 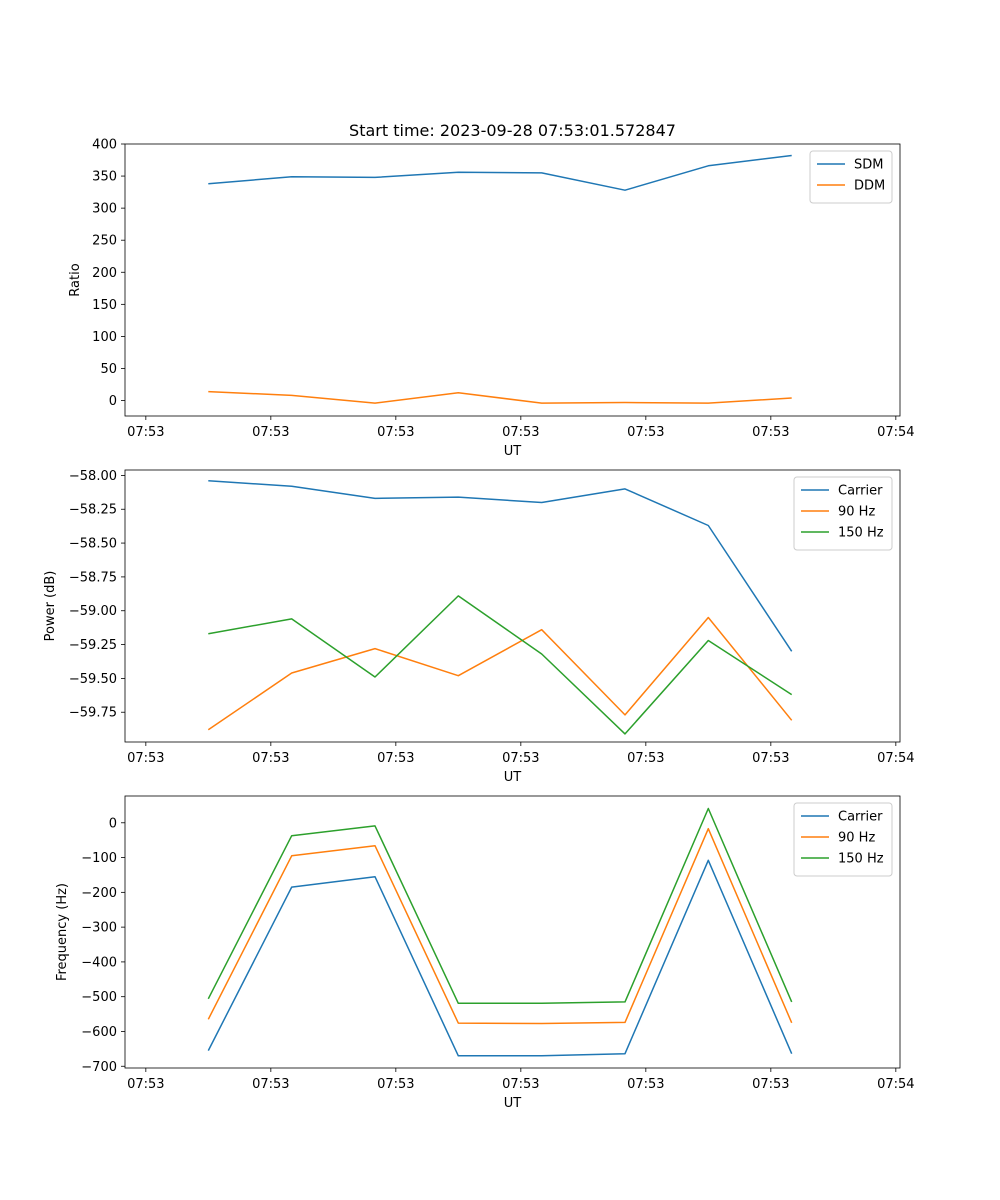 I want to click on series-line-ddm, so click(x=500, y=397).